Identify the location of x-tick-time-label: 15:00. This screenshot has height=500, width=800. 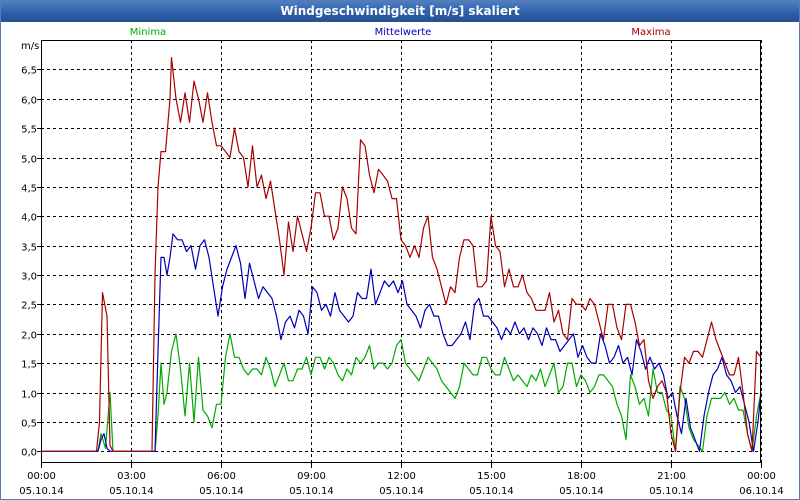
(491, 476).